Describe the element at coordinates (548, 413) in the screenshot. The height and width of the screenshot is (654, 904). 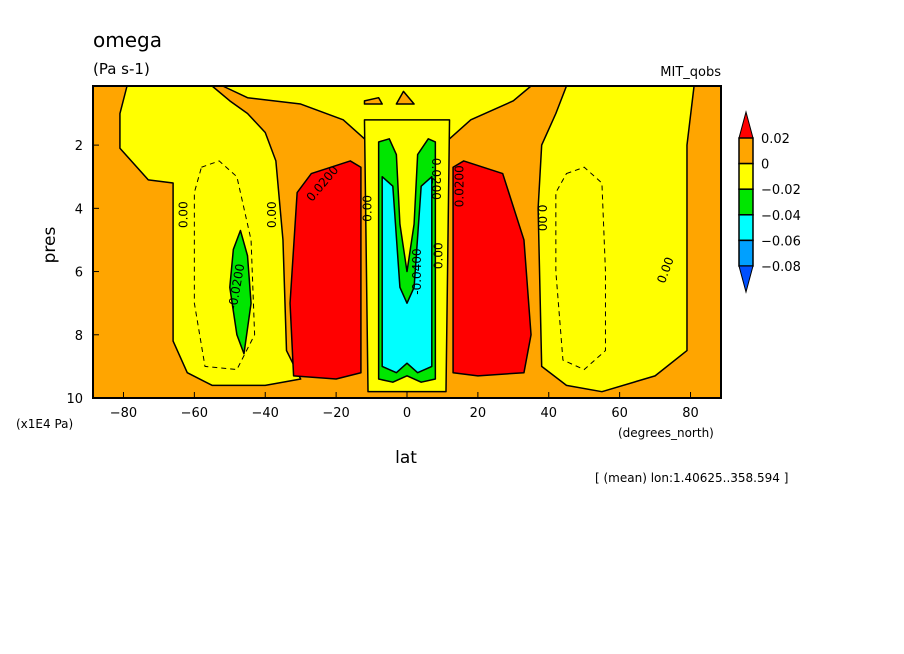
I see `x-tick-label: 40` at that location.